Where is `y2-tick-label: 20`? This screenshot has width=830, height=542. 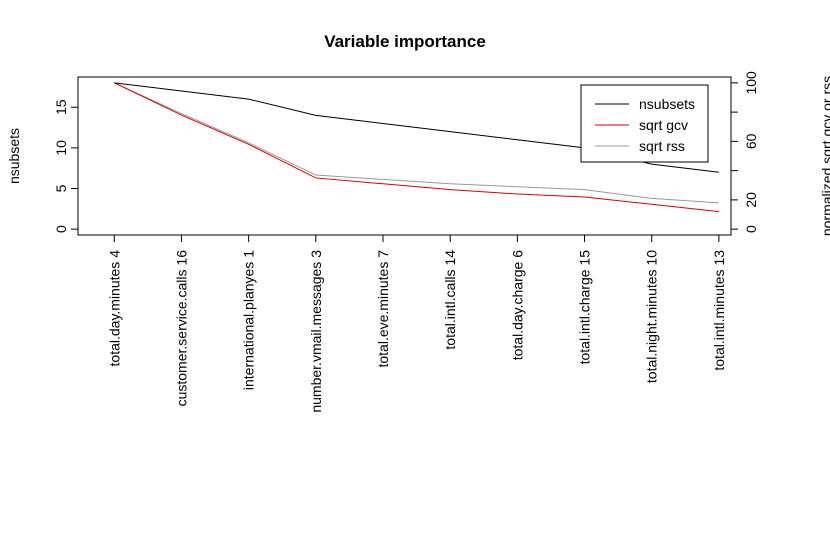
y2-tick-label: 20 is located at coordinates (751, 200).